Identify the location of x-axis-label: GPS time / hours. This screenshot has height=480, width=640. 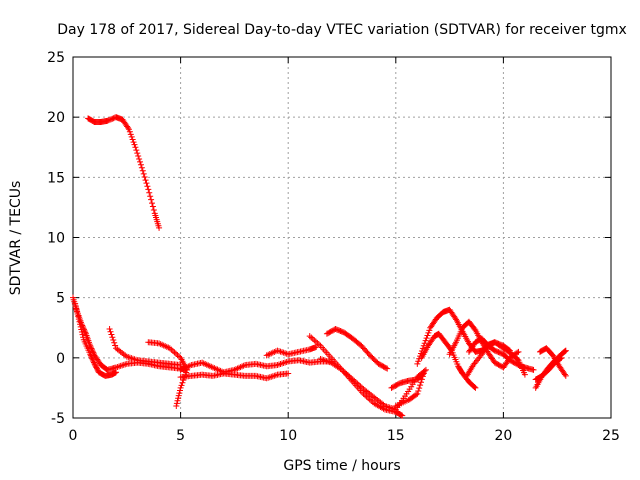
(341, 466).